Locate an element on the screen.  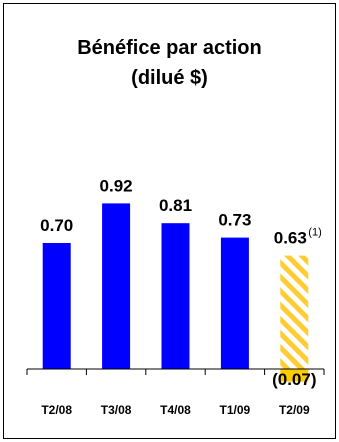
chart-title-line1: Bénéfice par action is located at coordinates (169, 48).